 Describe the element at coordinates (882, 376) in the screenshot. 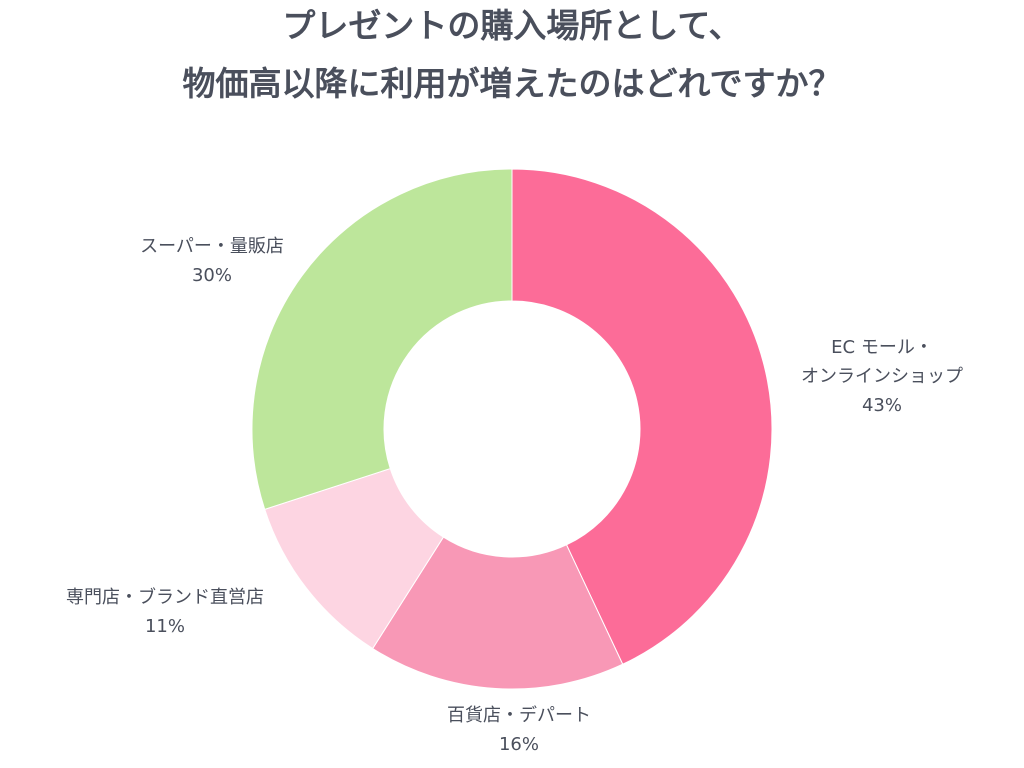

I see `slice-category-label-0-1: オンラインショップ` at that location.